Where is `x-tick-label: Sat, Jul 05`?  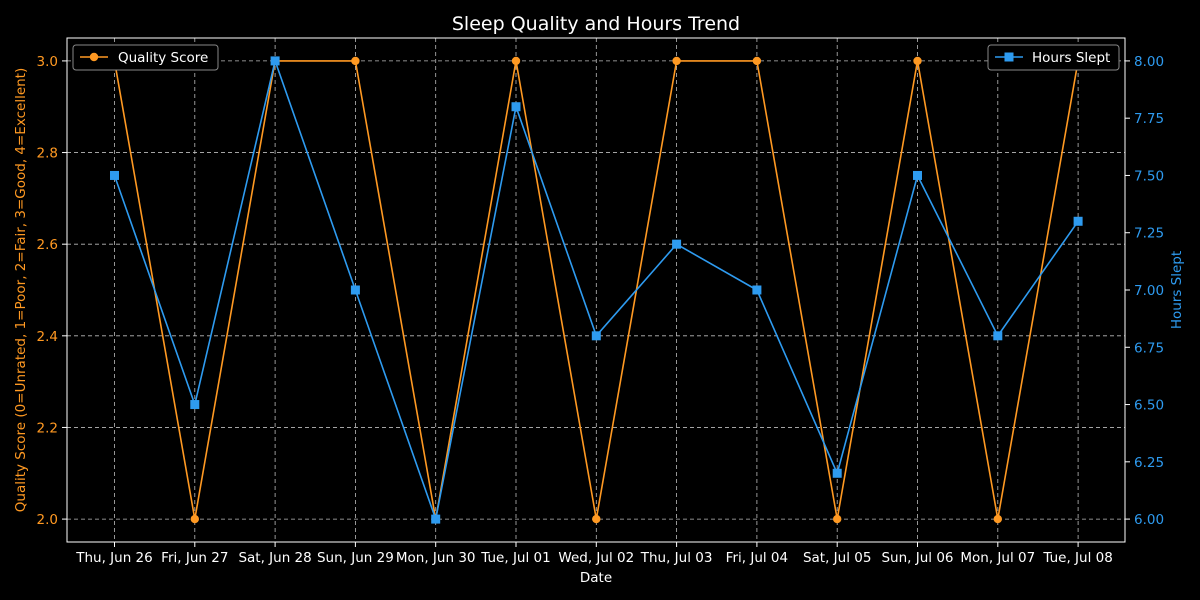 x-tick-label: Sat, Jul 05 is located at coordinates (837, 558).